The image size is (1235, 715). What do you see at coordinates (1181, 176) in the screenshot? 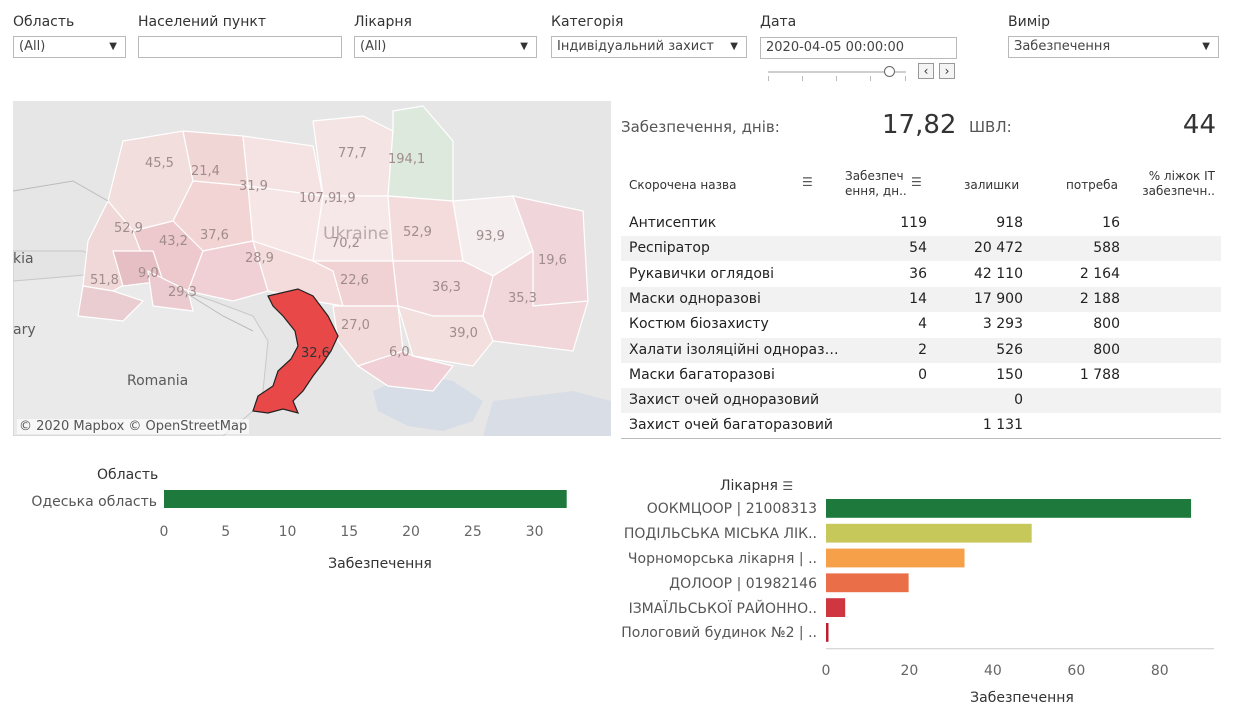
I see `column-header-icu-line1: % ліжок IT` at bounding box center [1181, 176].